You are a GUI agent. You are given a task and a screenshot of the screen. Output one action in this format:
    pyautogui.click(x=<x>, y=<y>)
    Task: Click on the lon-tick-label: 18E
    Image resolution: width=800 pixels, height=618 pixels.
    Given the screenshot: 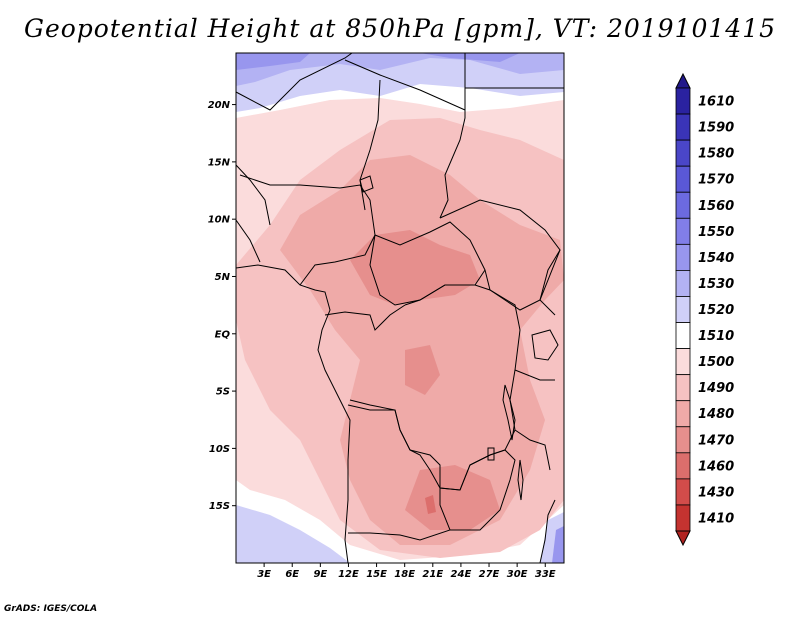 What is the action you would take?
    pyautogui.click(x=404, y=574)
    